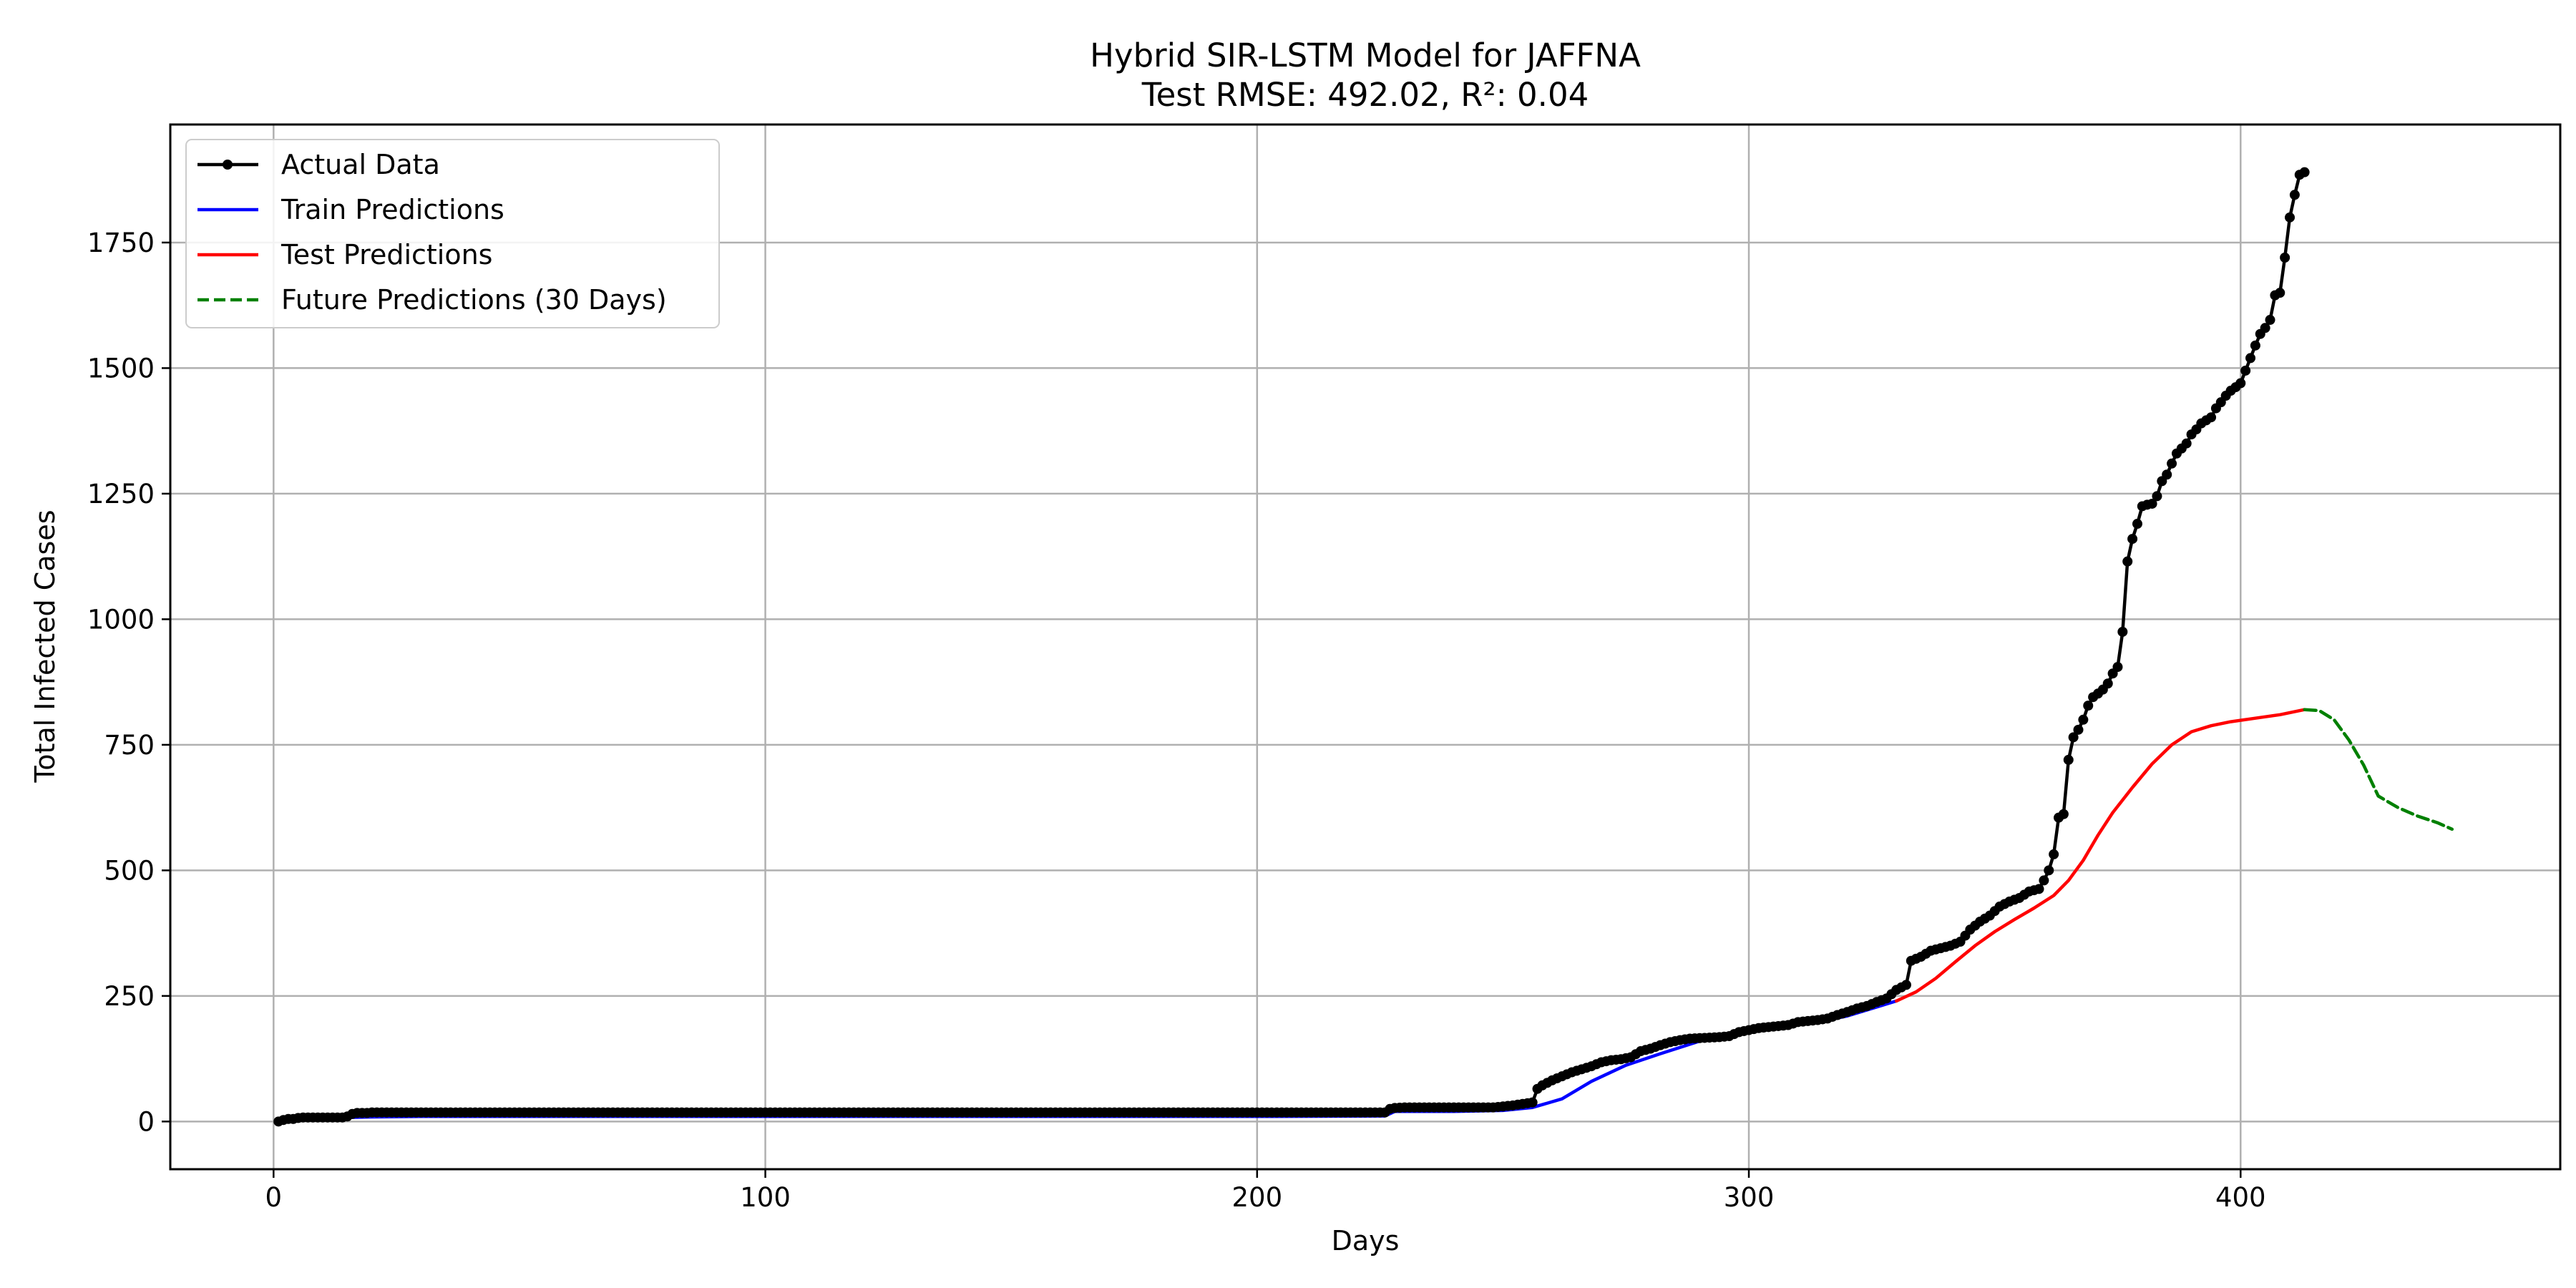  What do you see at coordinates (360, 164) in the screenshot?
I see `legend-label-actual: Actual Data` at bounding box center [360, 164].